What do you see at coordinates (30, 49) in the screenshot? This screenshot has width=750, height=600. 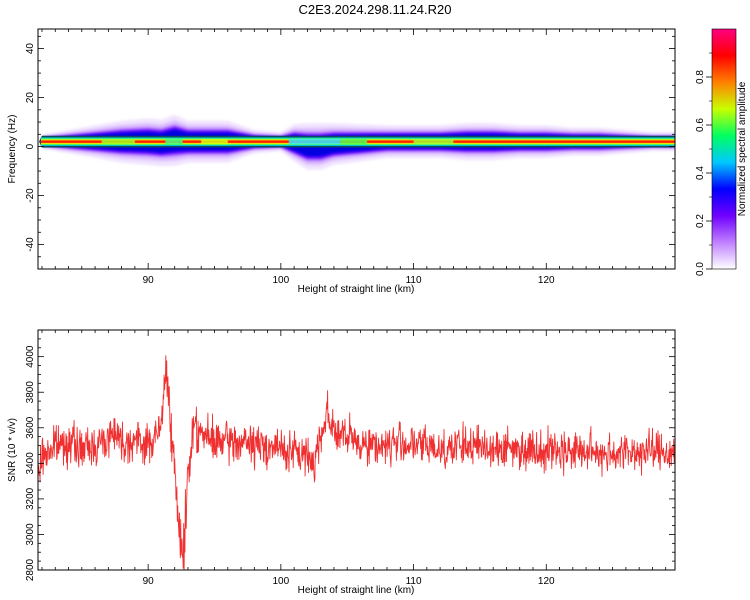 I see `spectrogram-y-tick-label: 40` at bounding box center [30, 49].